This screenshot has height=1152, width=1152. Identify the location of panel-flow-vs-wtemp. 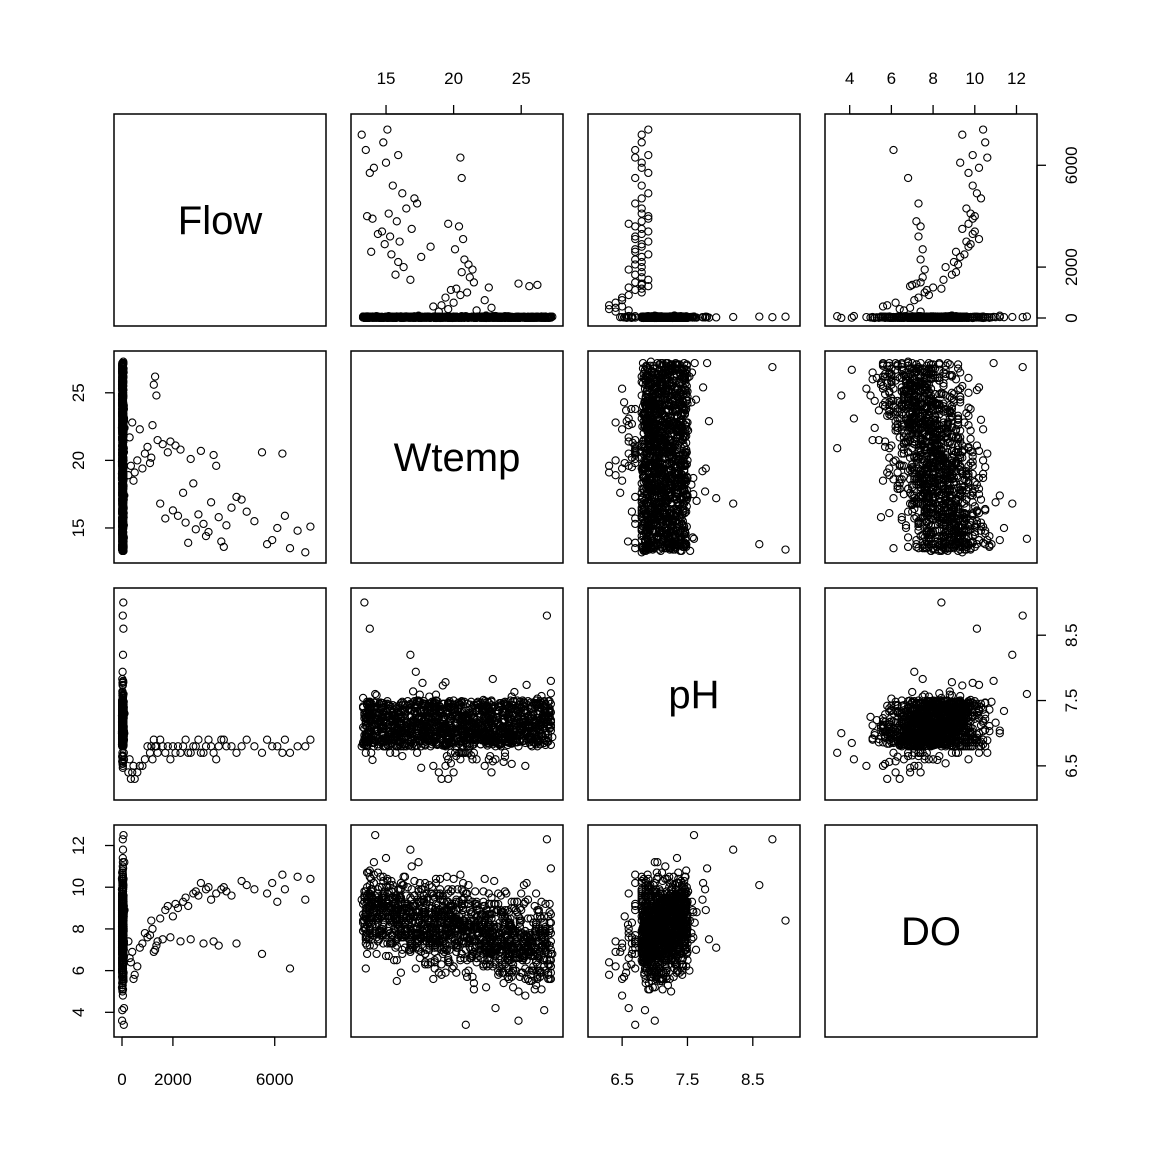
(457, 220).